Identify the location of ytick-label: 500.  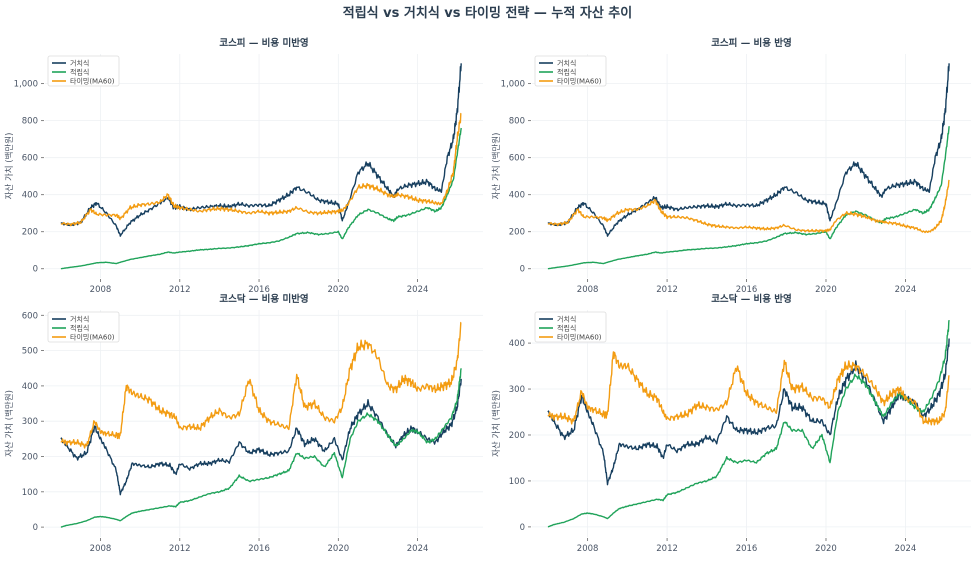
(30, 352).